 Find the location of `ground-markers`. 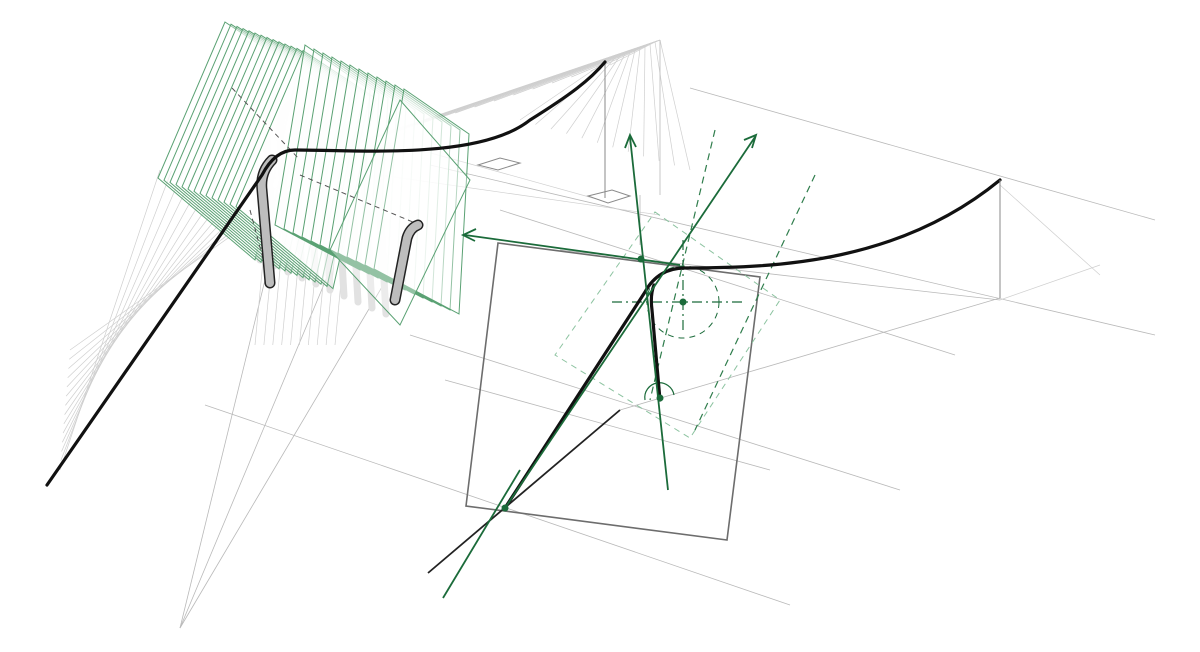

ground-markers is located at coordinates (568, 142).